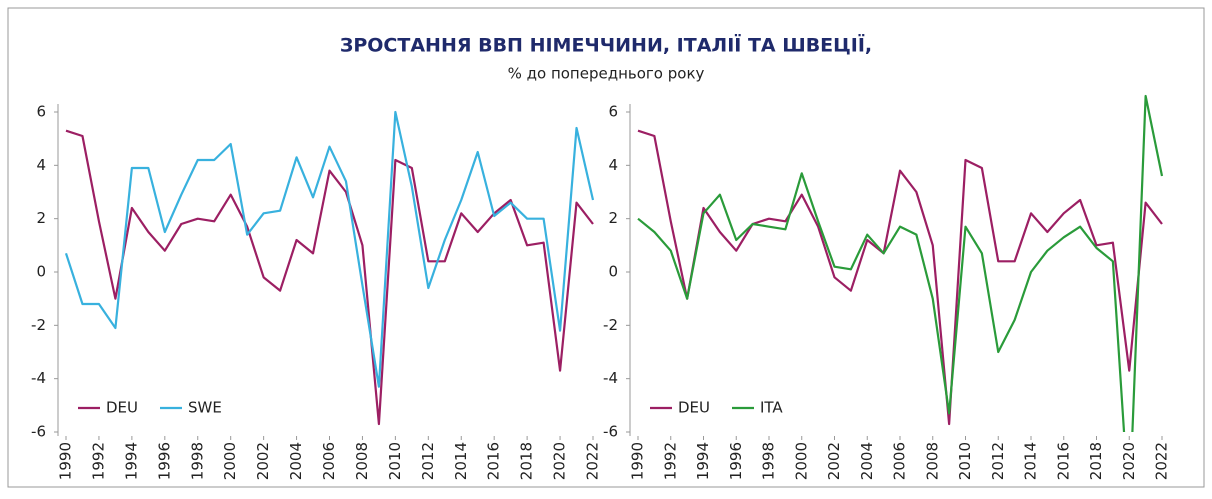 Image resolution: width=1212 pixels, height=499 pixels. I want to click on legend-label: ITA, so click(771, 408).